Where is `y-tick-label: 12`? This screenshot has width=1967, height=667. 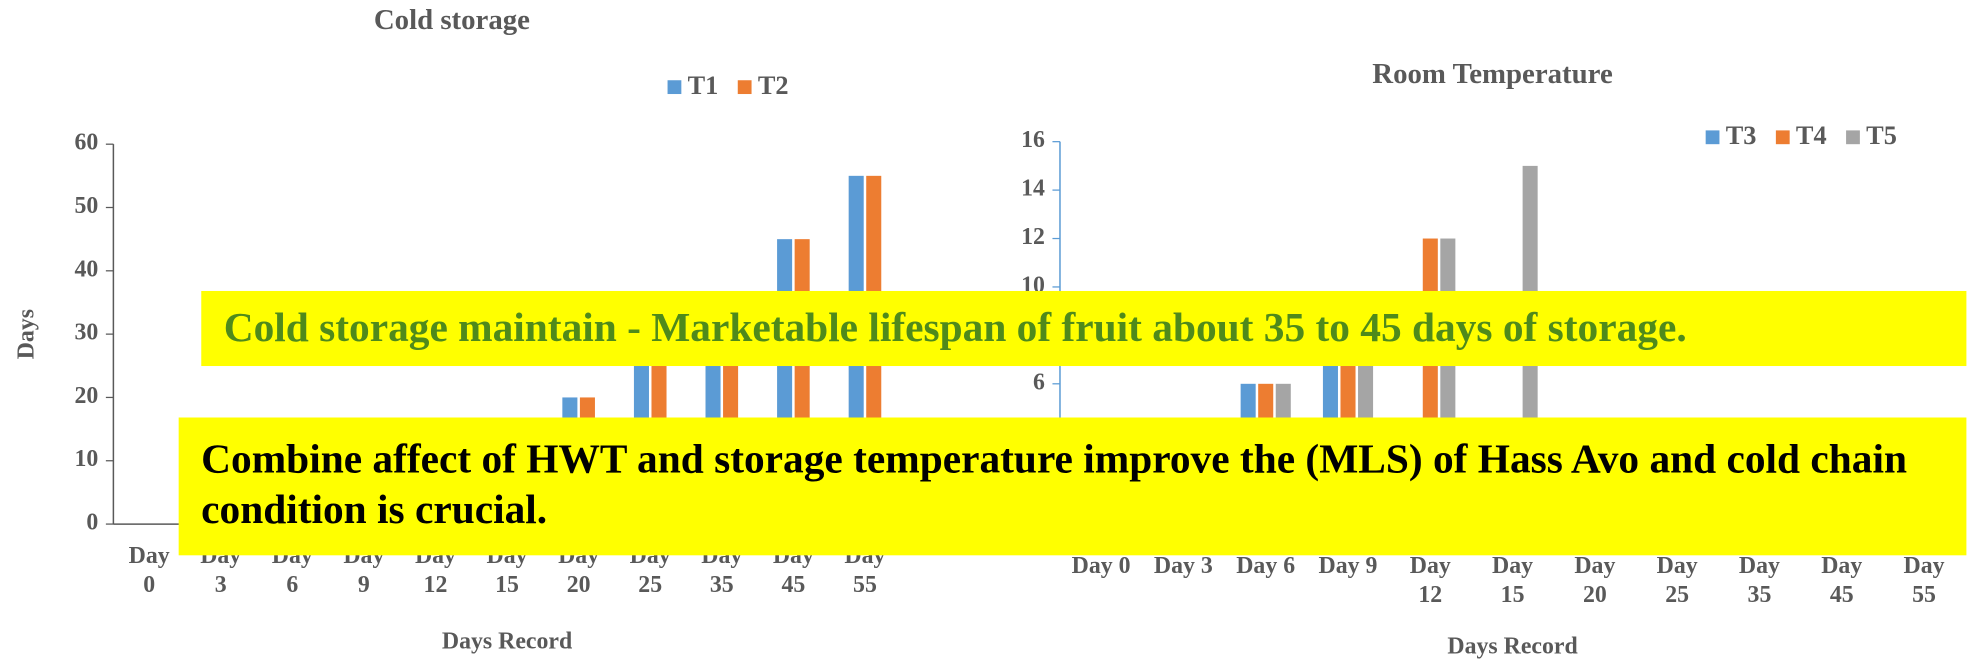
y-tick-label: 12 is located at coordinates (1033, 237).